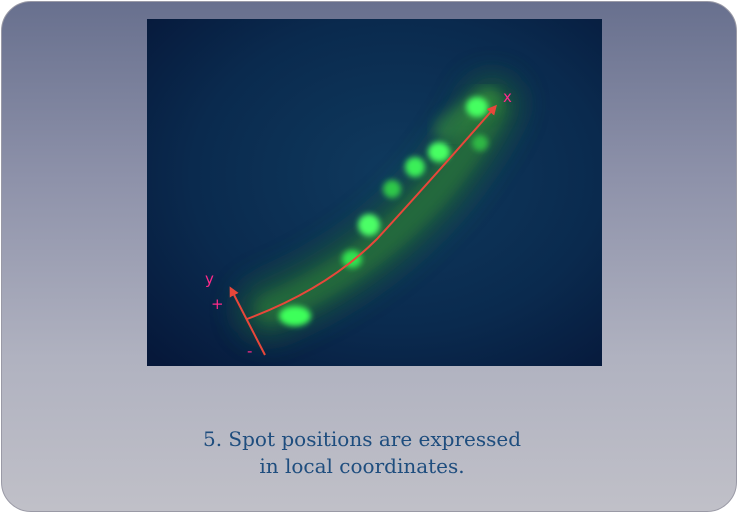  I want to click on x-axis-arrow, so click(371, 212).